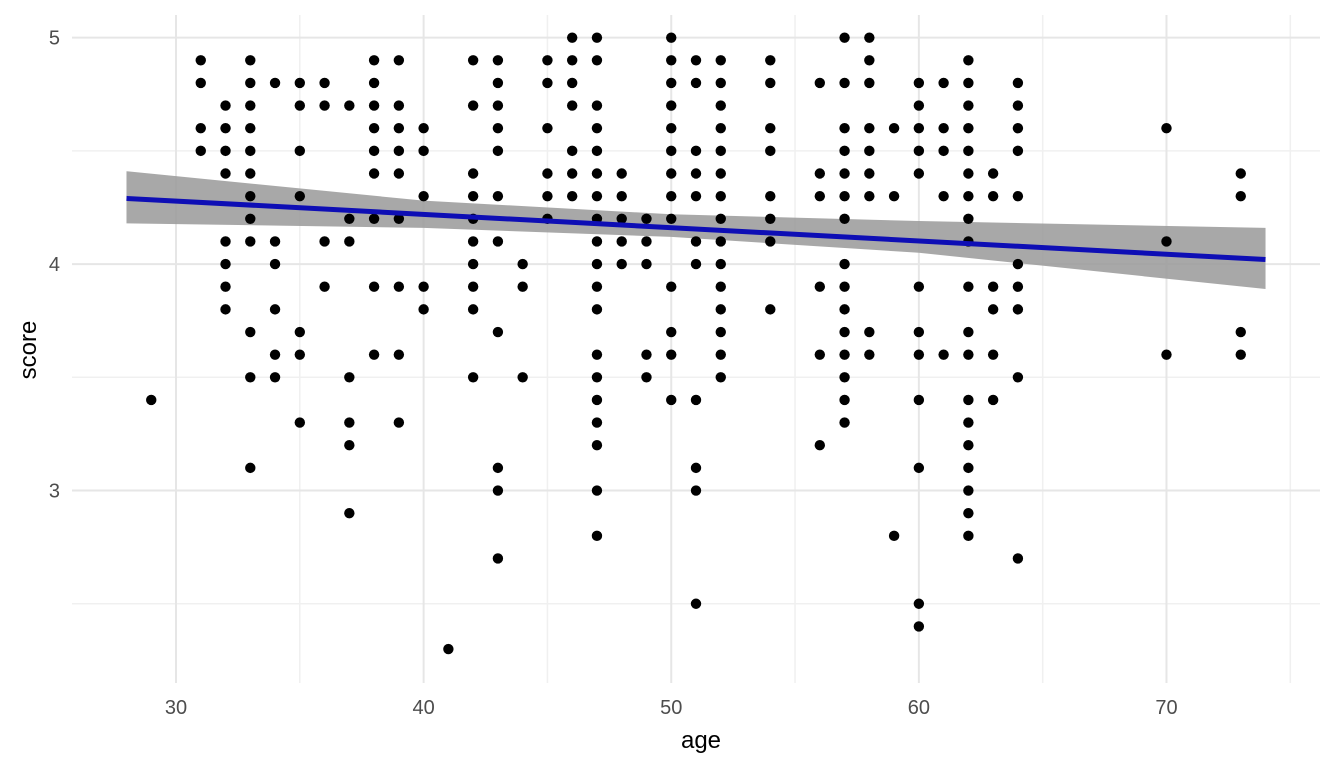 The width and height of the screenshot is (1344, 768). I want to click on y-tick-label: 4, so click(54, 265).